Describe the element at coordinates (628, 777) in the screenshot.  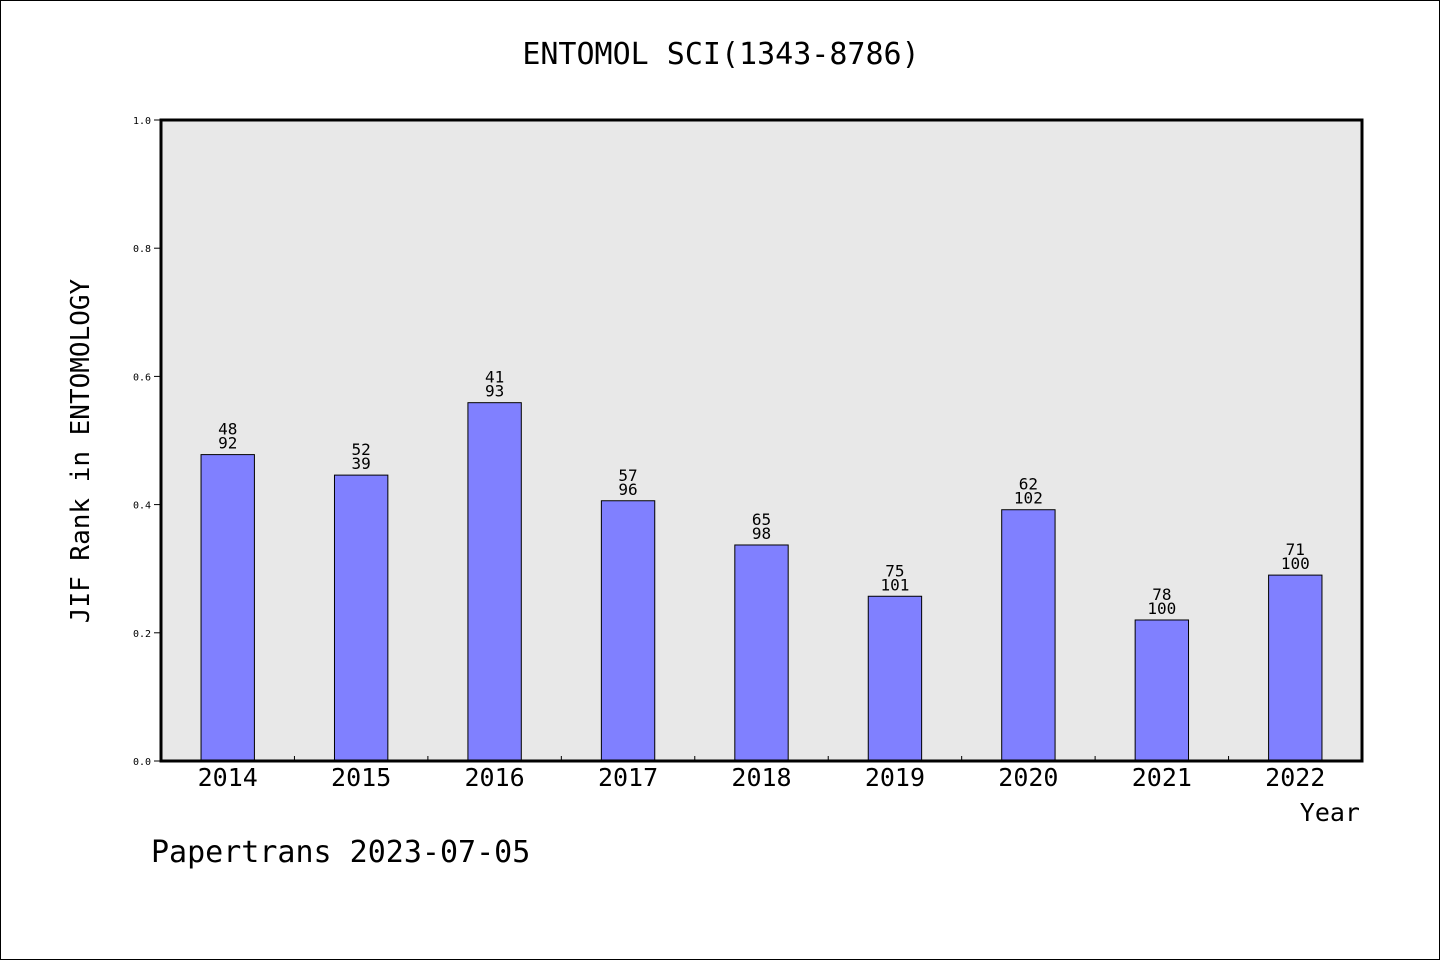
I see `x-tick-label: 2017` at that location.